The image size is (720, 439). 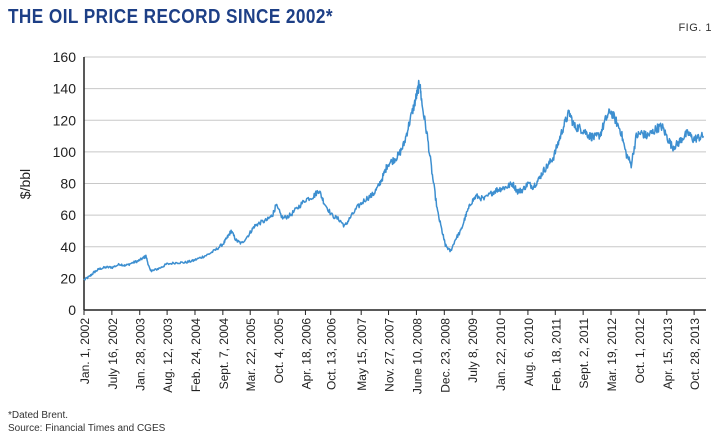 What do you see at coordinates (68, 278) in the screenshot?
I see `y-tick-label: 20` at bounding box center [68, 278].